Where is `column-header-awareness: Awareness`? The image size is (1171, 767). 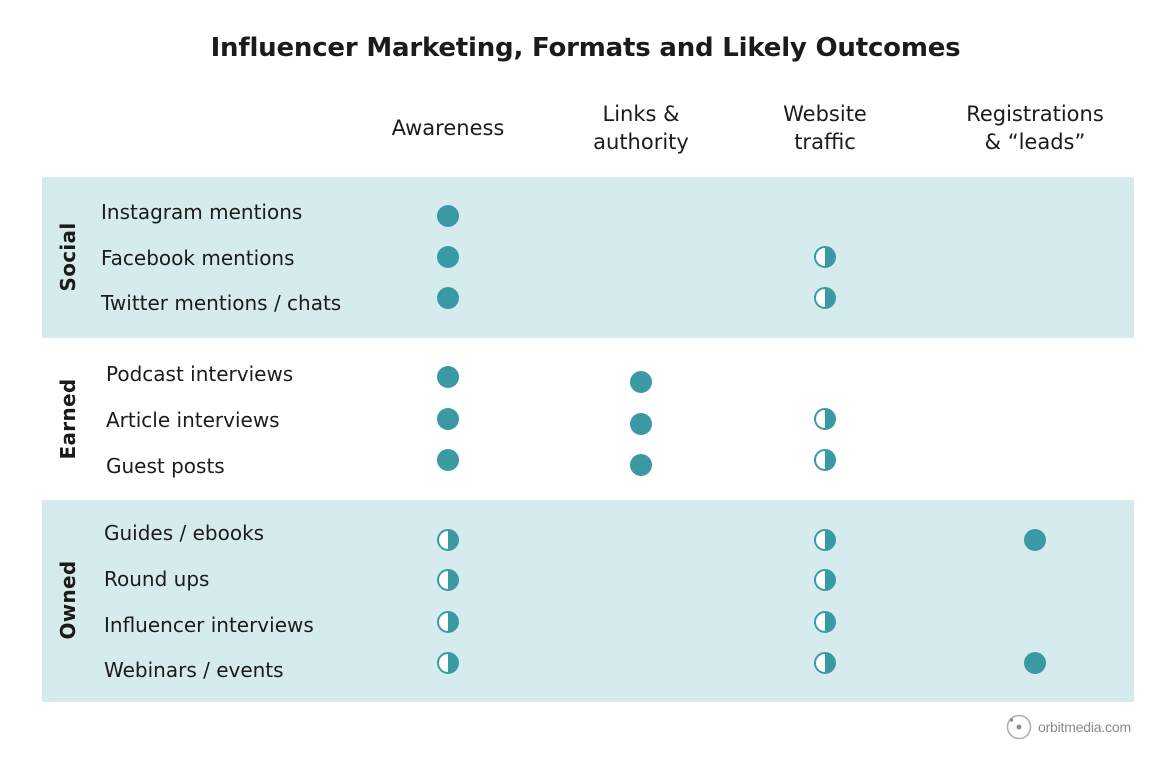 column-header-awareness: Awareness is located at coordinates (448, 128).